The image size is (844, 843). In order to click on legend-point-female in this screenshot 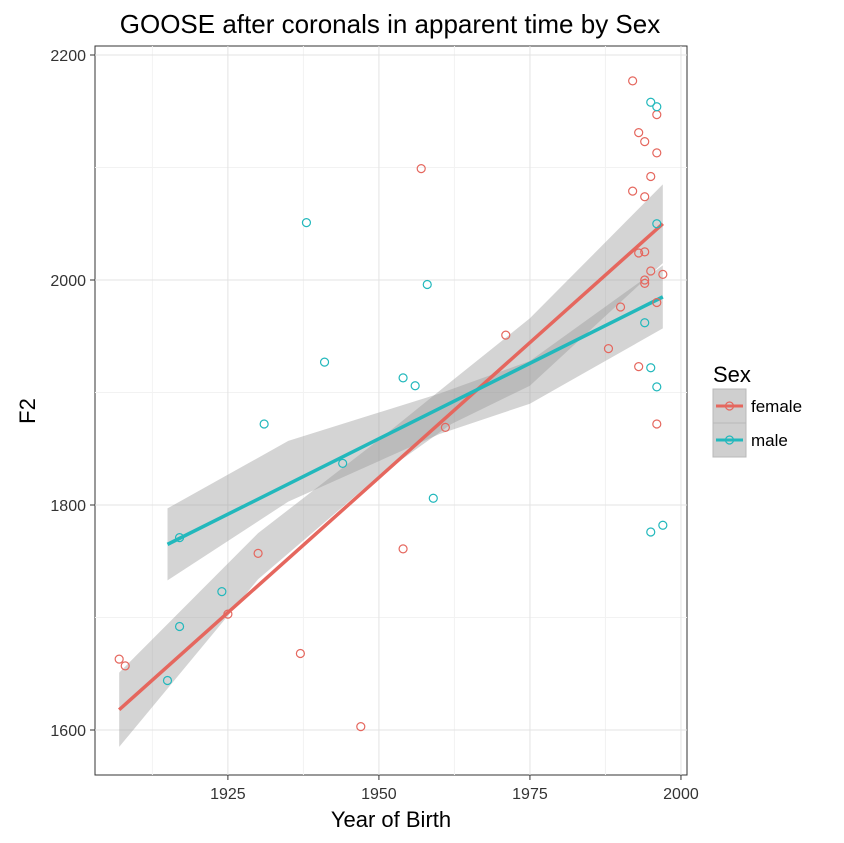, I will do `click(729, 406)`.